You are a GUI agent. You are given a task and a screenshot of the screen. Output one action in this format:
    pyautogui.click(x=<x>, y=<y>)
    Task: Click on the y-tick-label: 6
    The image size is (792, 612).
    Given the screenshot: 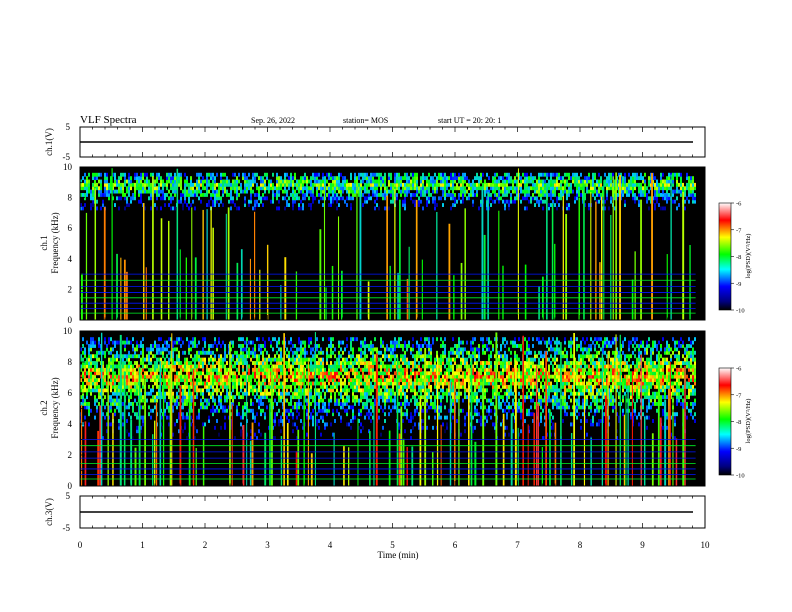 What is the action you would take?
    pyautogui.click(x=70, y=228)
    